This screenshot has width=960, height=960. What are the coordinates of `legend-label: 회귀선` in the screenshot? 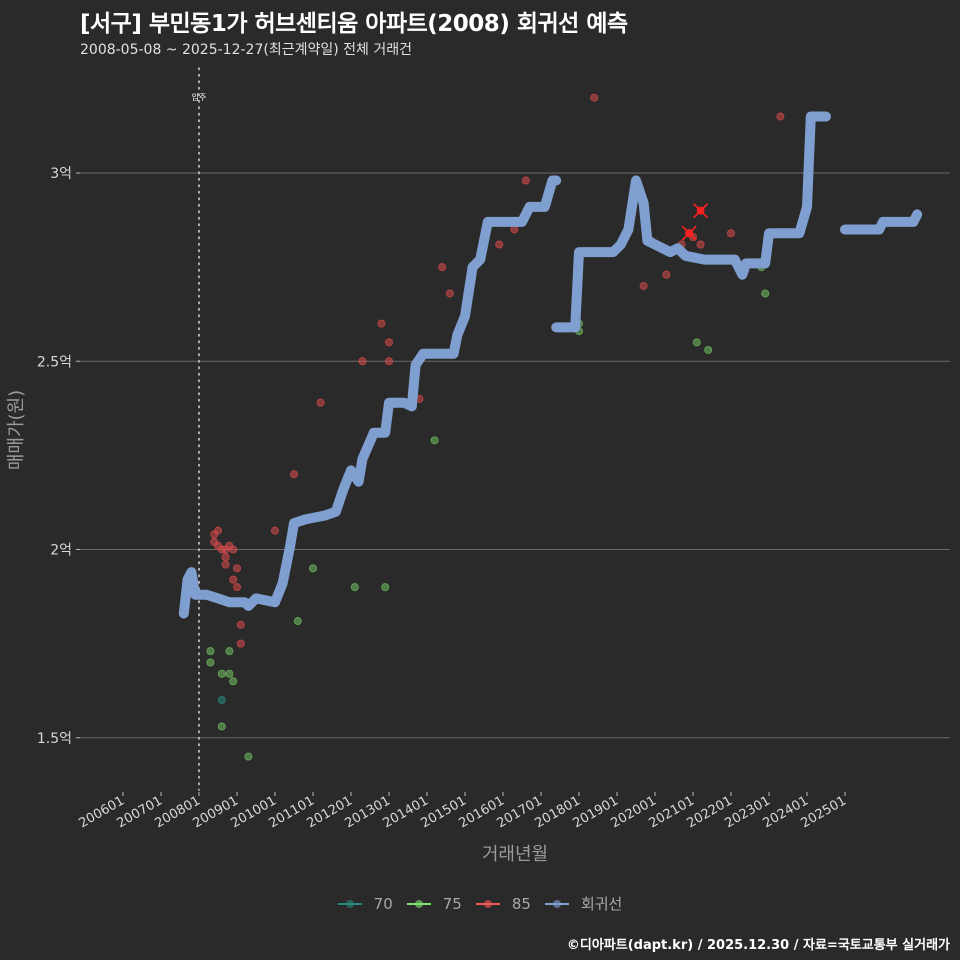 It's located at (601, 904).